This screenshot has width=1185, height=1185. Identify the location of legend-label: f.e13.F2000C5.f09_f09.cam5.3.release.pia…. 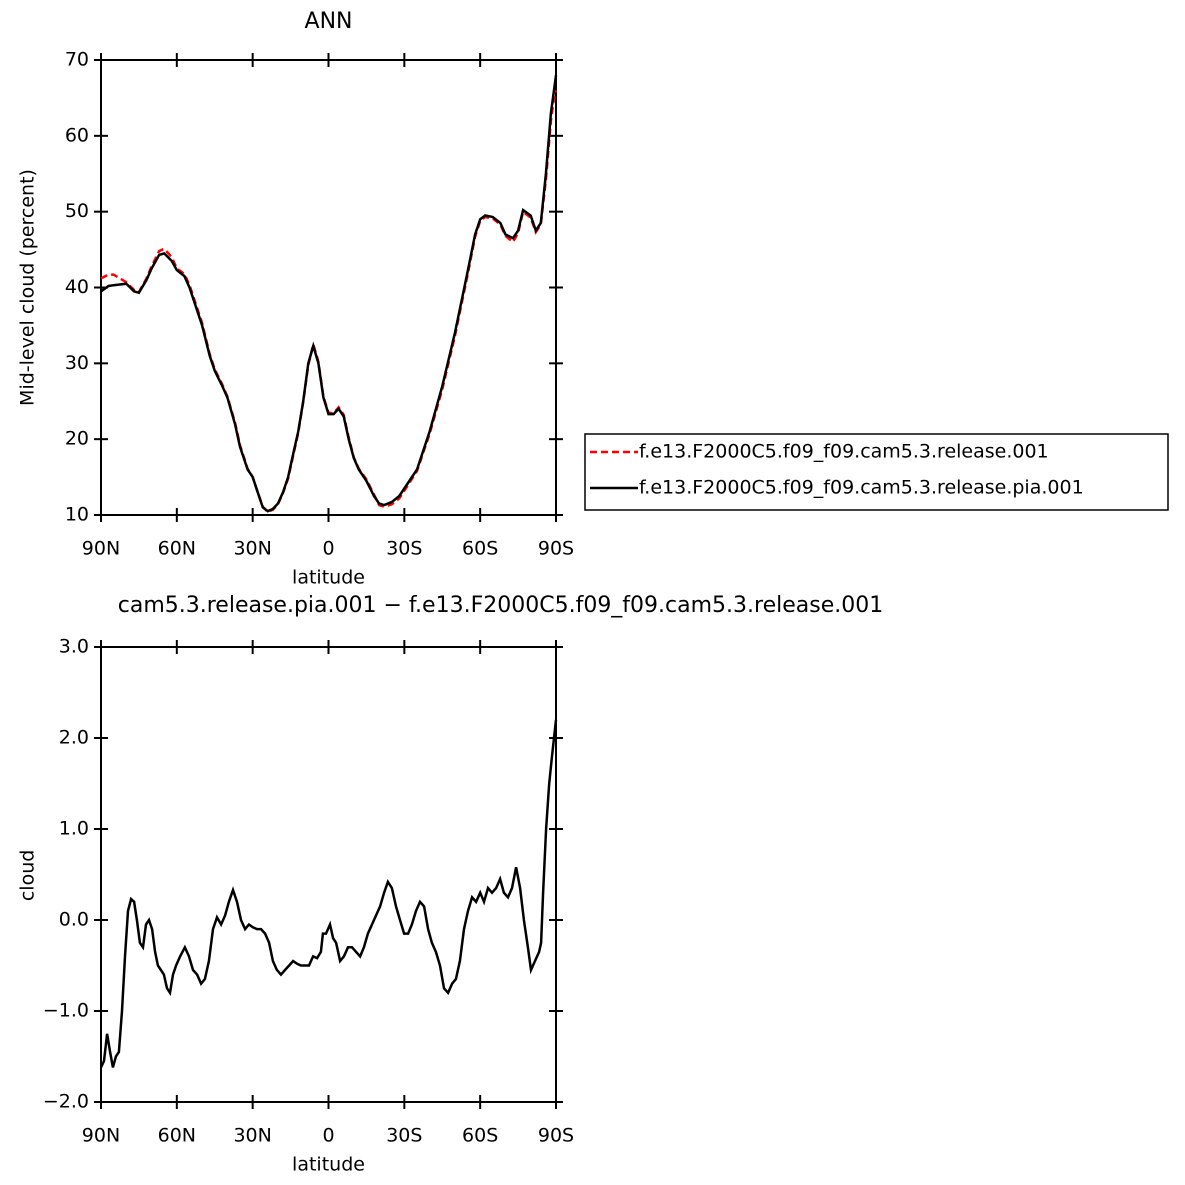
(861, 488).